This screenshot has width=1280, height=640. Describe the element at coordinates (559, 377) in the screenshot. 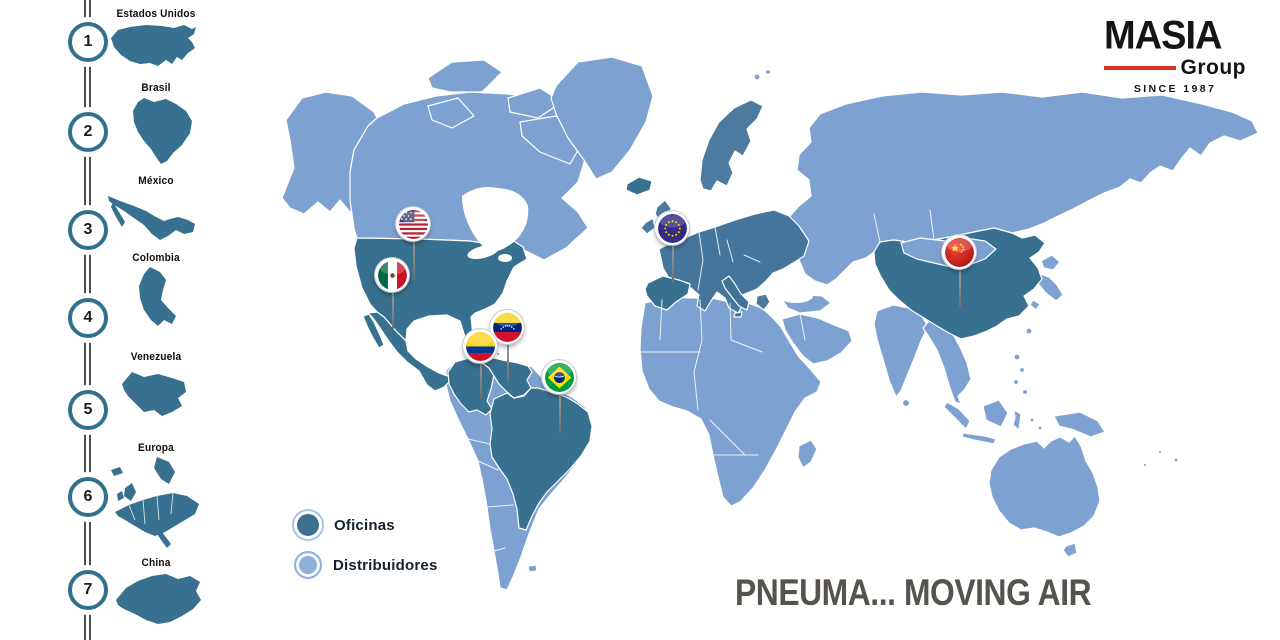

I see `brazil-flag-icon` at that location.